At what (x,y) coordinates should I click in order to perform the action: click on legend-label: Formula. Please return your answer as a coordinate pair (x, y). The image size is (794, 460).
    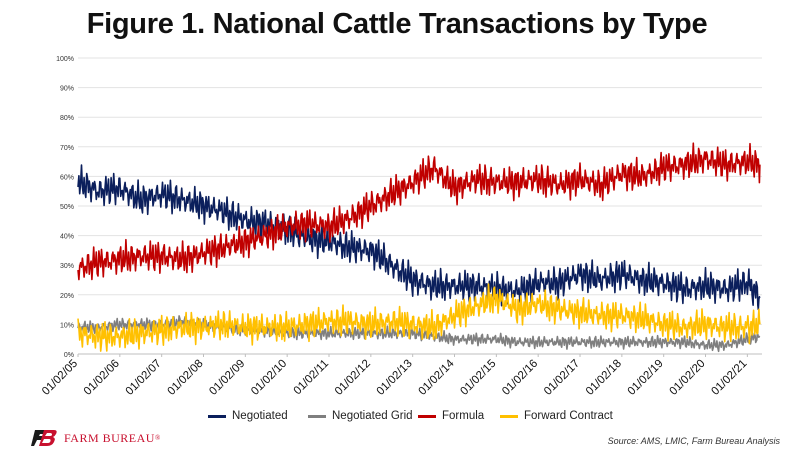
    Looking at the image, I should click on (463, 416).